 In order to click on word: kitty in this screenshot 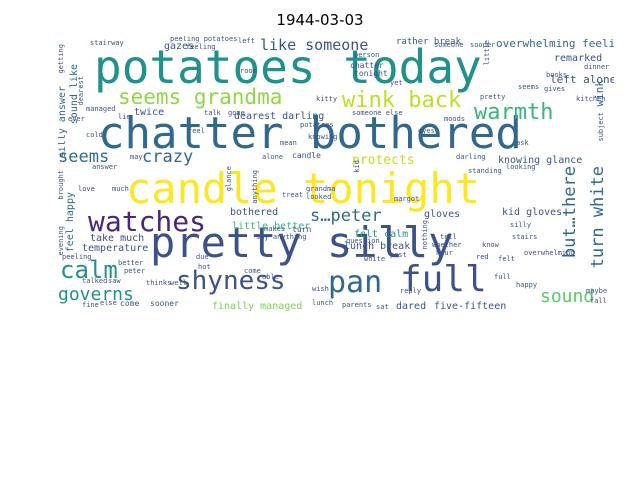, I will do `click(327, 99)`.